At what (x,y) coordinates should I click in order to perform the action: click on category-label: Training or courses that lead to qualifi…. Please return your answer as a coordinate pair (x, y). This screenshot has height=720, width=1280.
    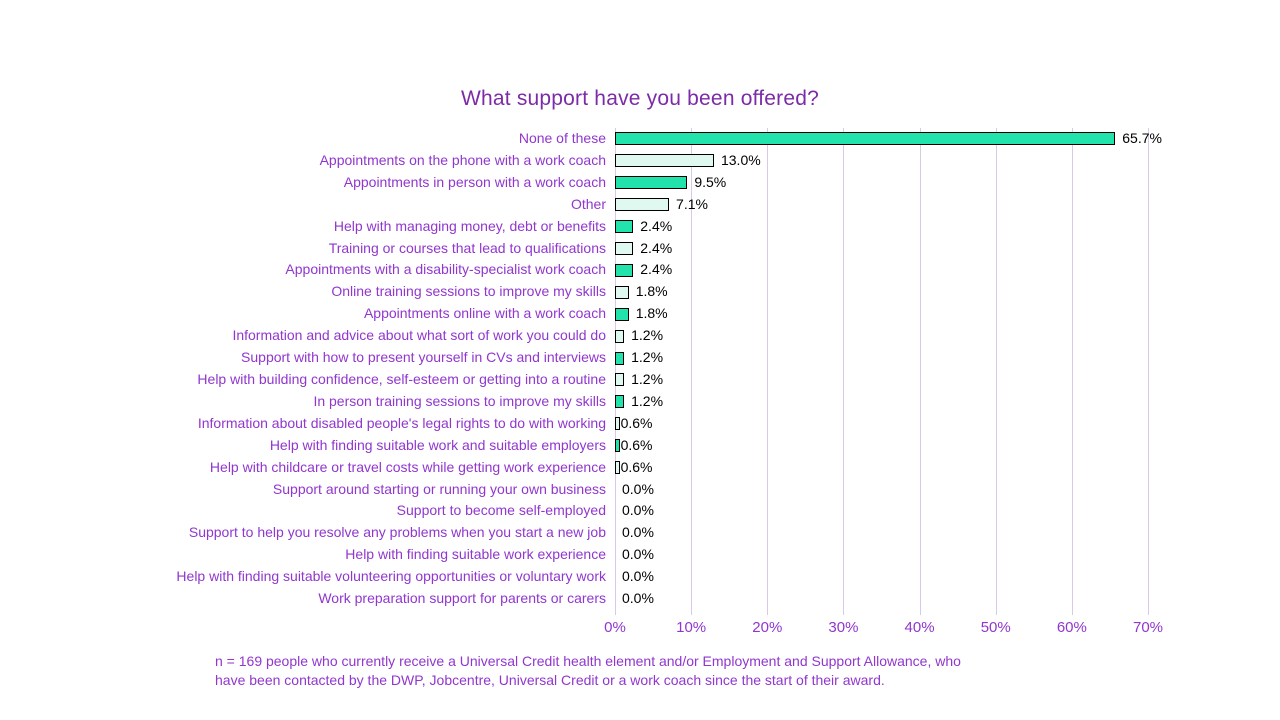
    Looking at the image, I should click on (467, 247).